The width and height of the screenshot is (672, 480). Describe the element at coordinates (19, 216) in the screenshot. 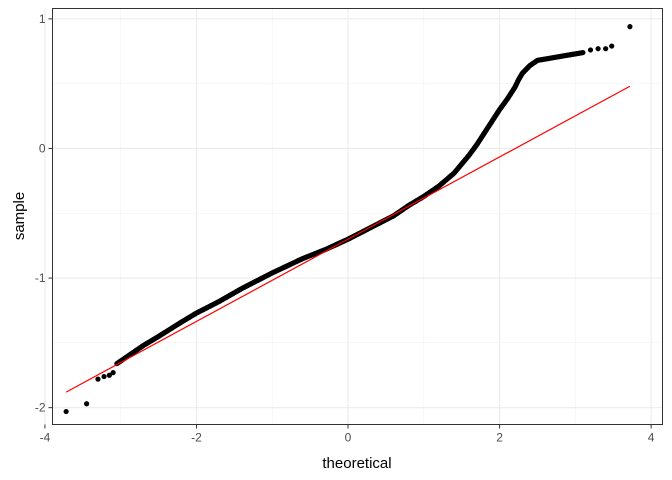

I see `y-axis-title: sample` at that location.